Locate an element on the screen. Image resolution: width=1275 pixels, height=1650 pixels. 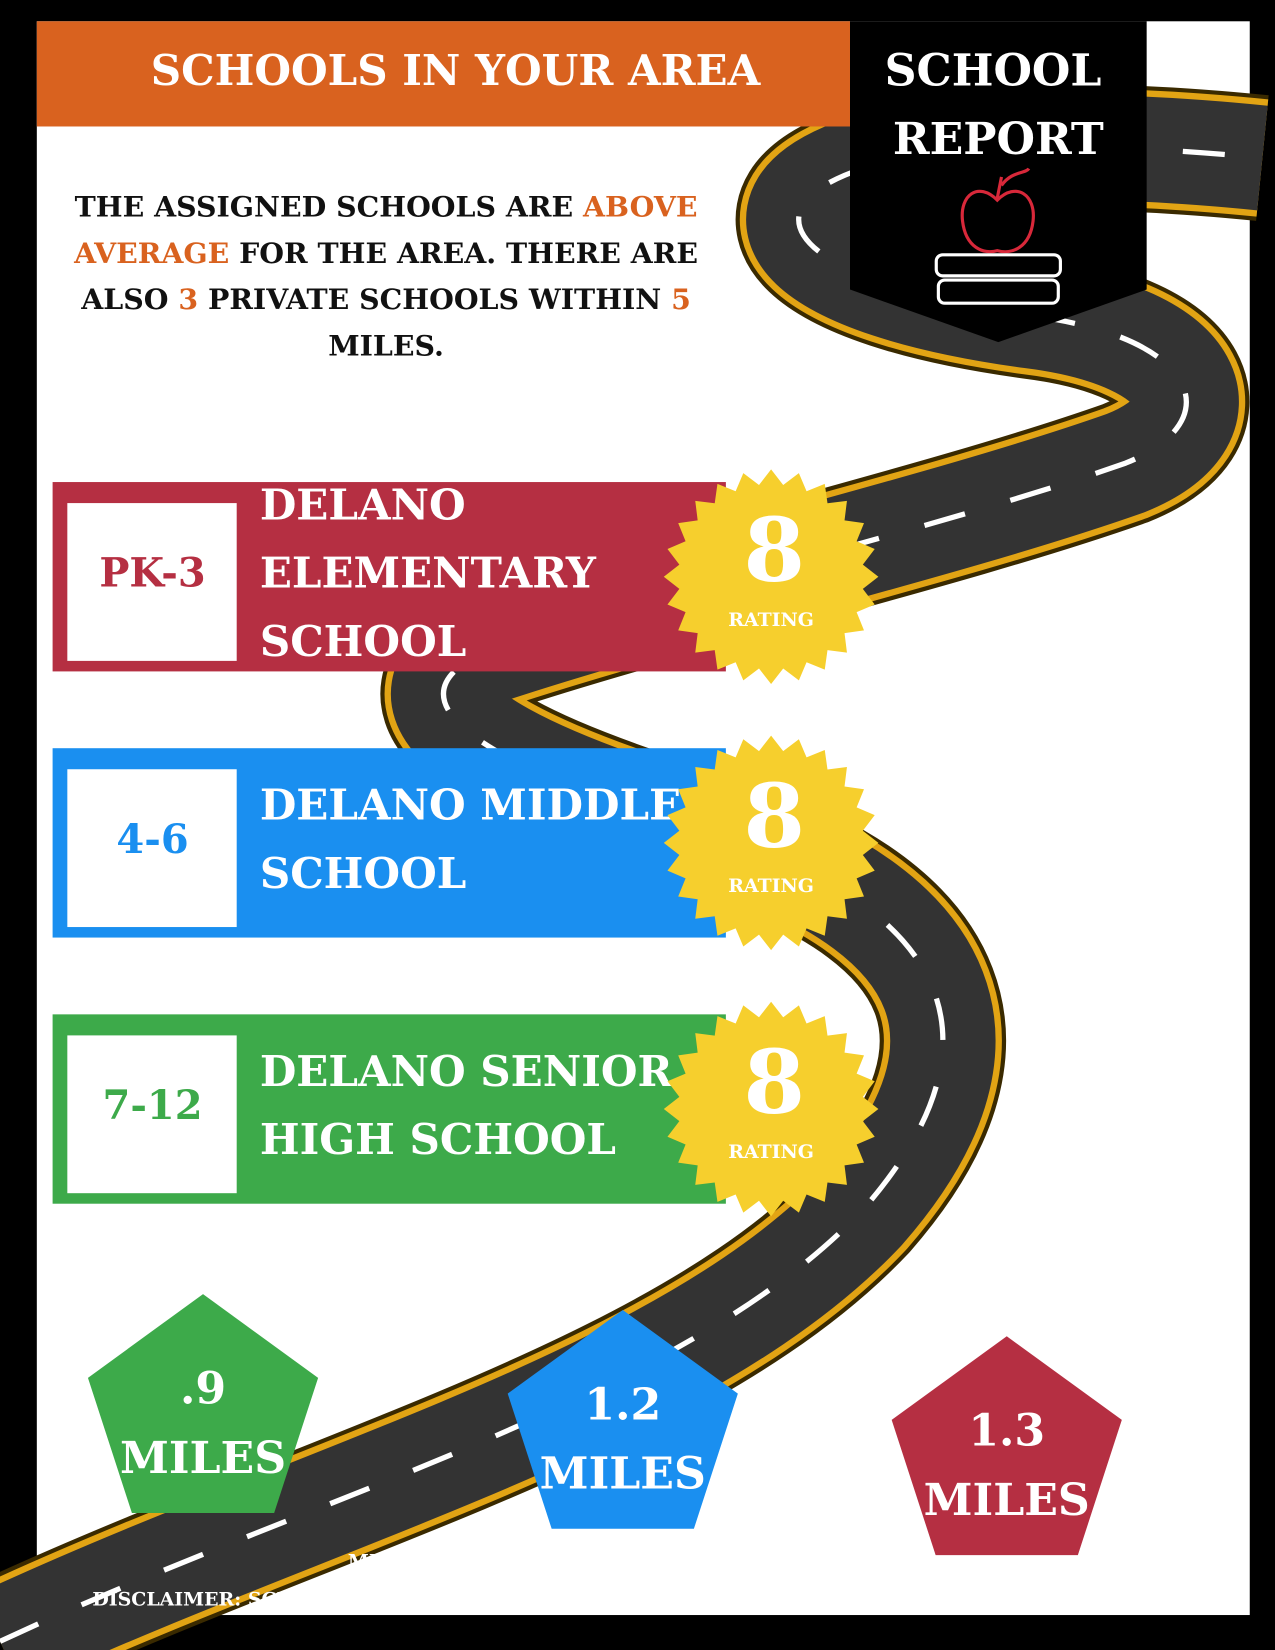
school-name: DELANO MIDDLE is located at coordinates (470, 805).